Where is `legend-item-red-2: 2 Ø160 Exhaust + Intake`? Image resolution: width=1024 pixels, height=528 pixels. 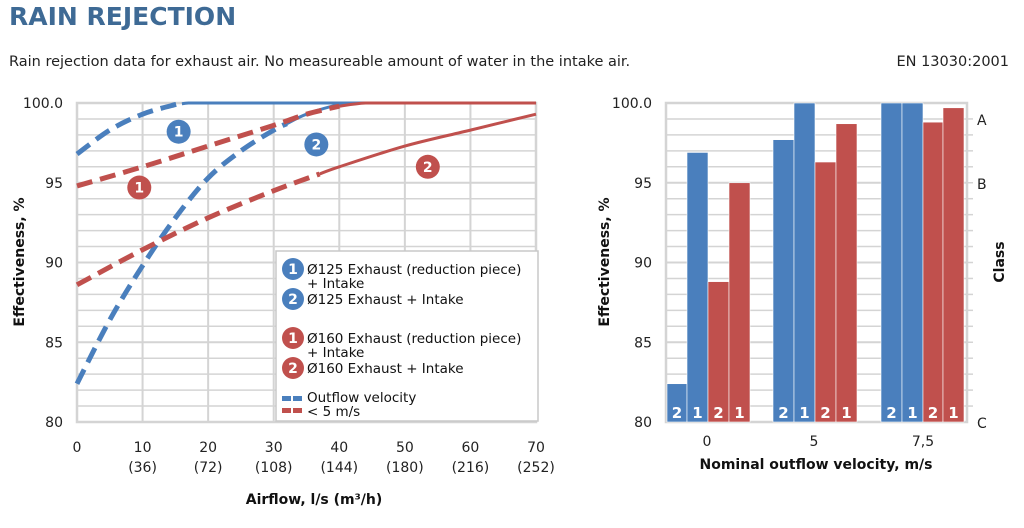
legend-item-red-2: 2 Ø160 Exhaust + Intake is located at coordinates (373, 368).